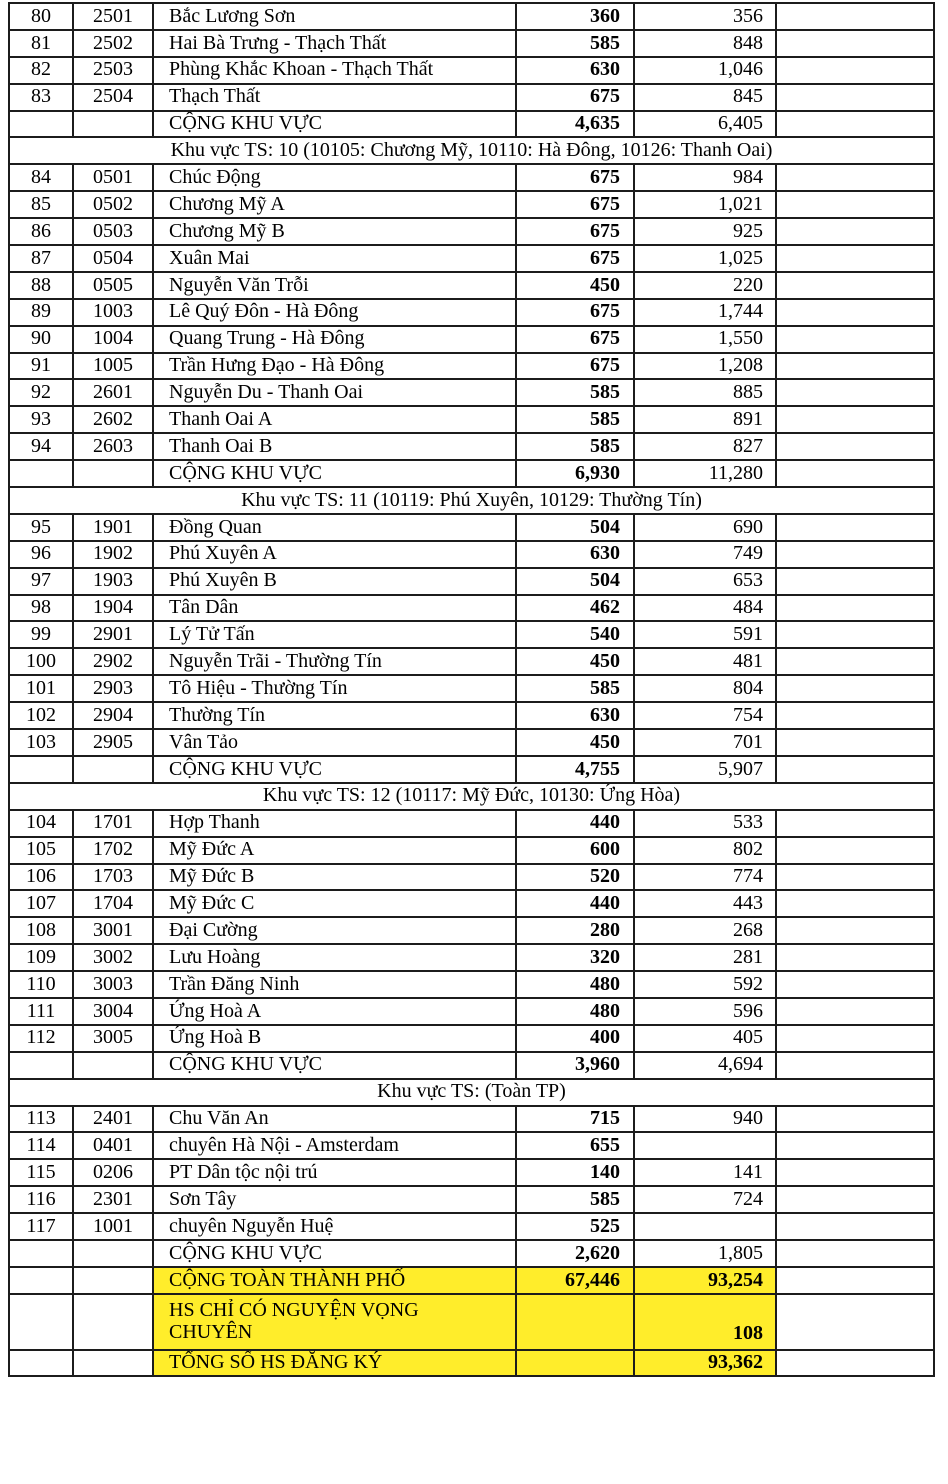 Image resolution: width=948 pixels, height=1484 pixels. I want to click on row-number-cell: 82, so click(41, 70).